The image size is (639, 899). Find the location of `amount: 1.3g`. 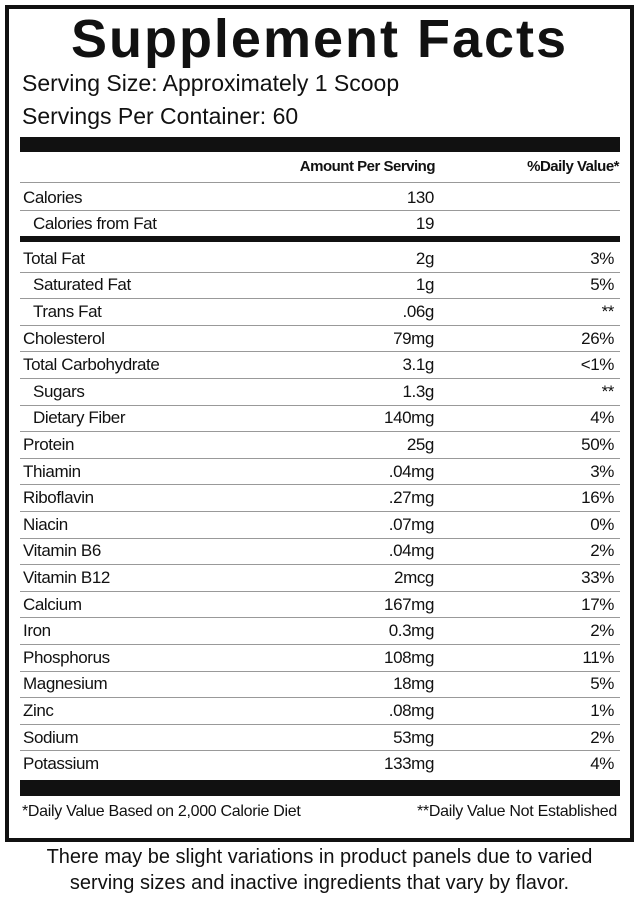

amount: 1.3g is located at coordinates (418, 391).